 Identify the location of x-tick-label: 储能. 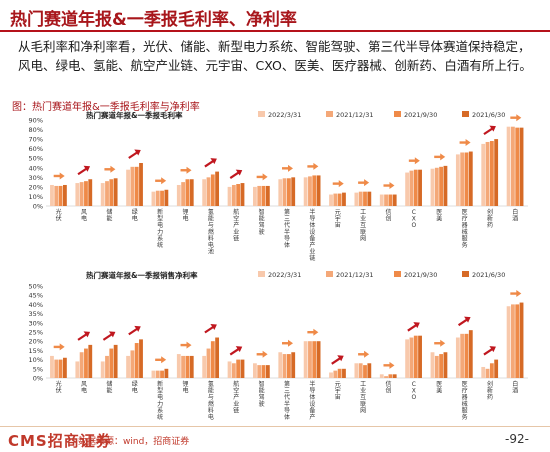
(109, 215).